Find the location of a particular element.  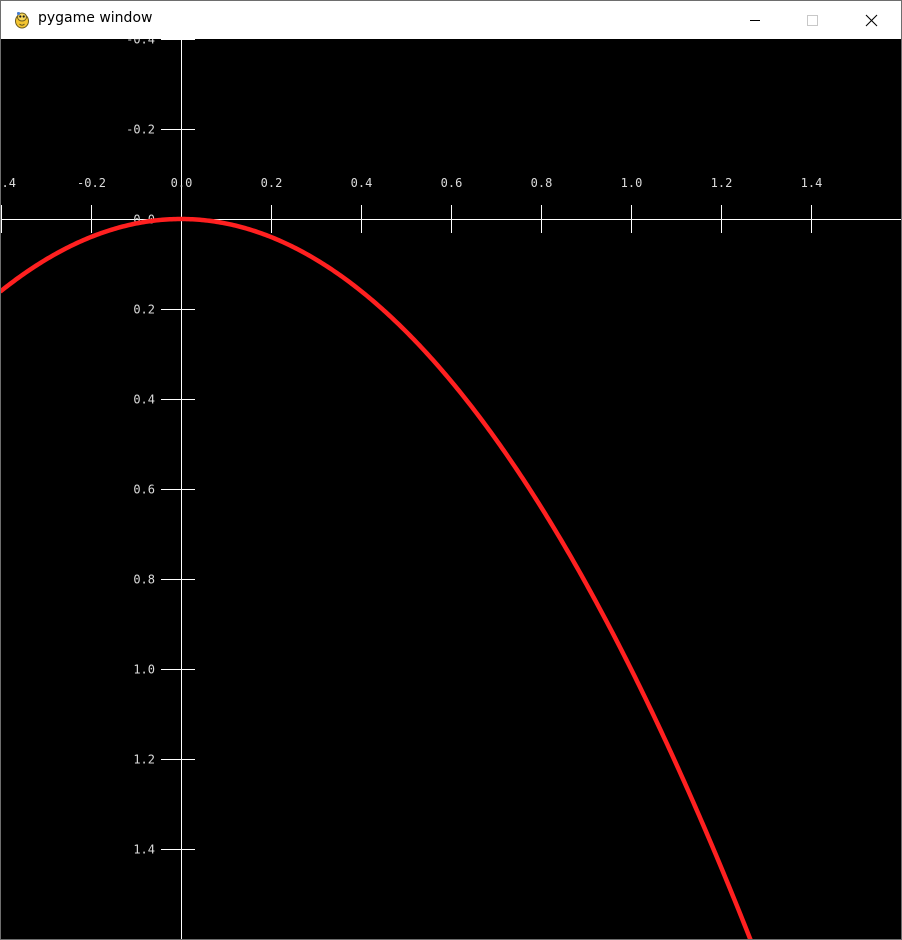

minimize-icon is located at coordinates (755, 20).